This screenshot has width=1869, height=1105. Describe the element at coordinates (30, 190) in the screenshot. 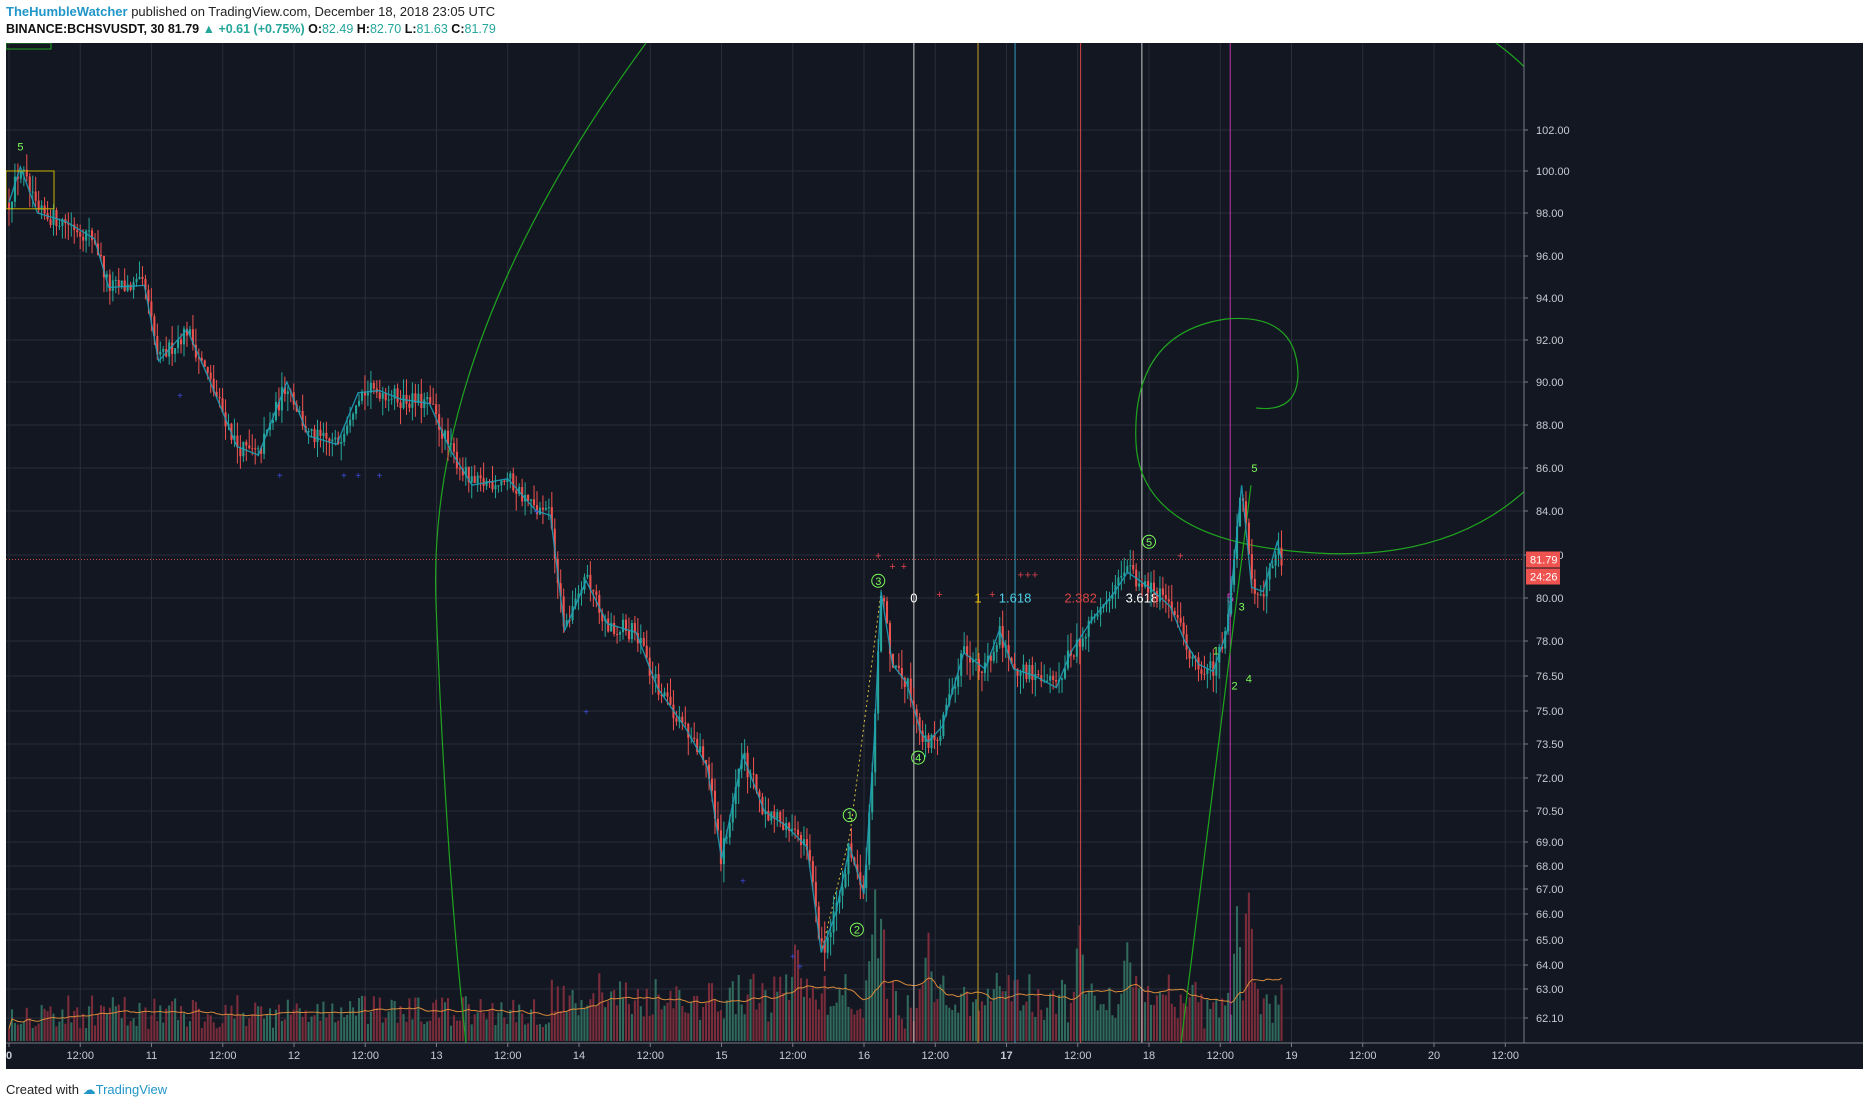

I see `highlight-box` at that location.